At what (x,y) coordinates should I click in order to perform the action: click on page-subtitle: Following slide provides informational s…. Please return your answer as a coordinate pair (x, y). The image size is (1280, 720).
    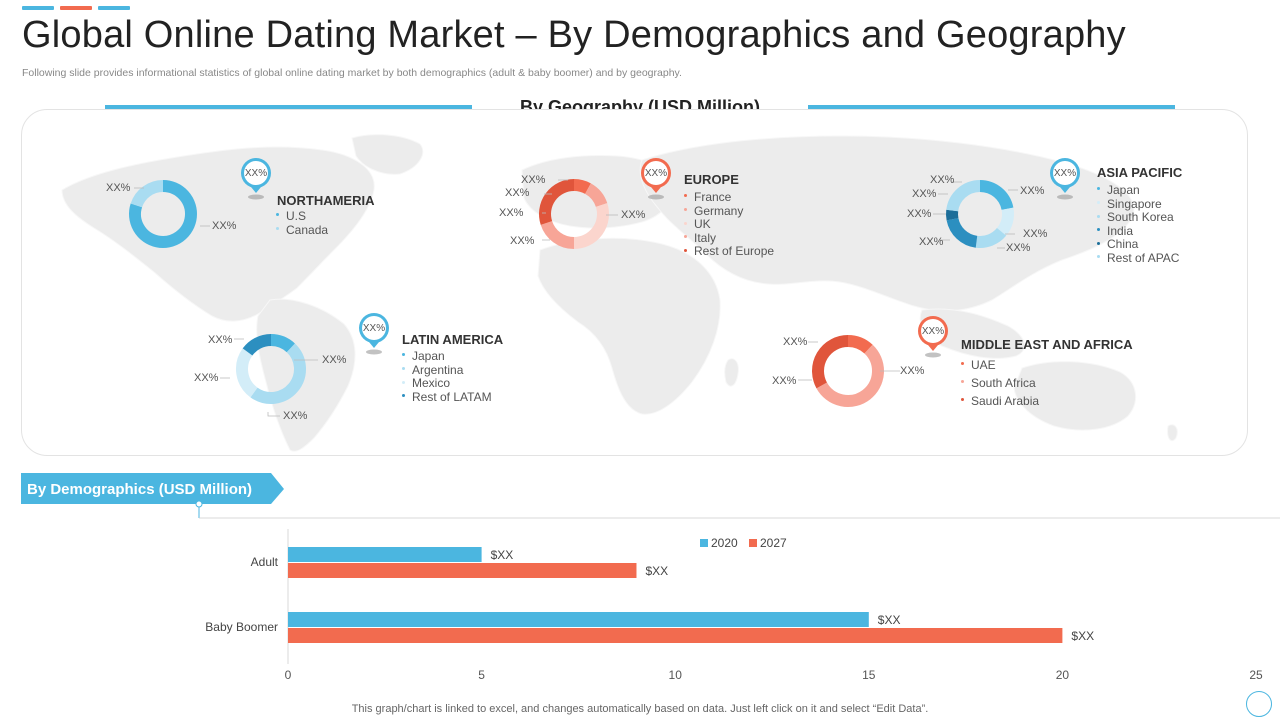
    Looking at the image, I should click on (352, 73).